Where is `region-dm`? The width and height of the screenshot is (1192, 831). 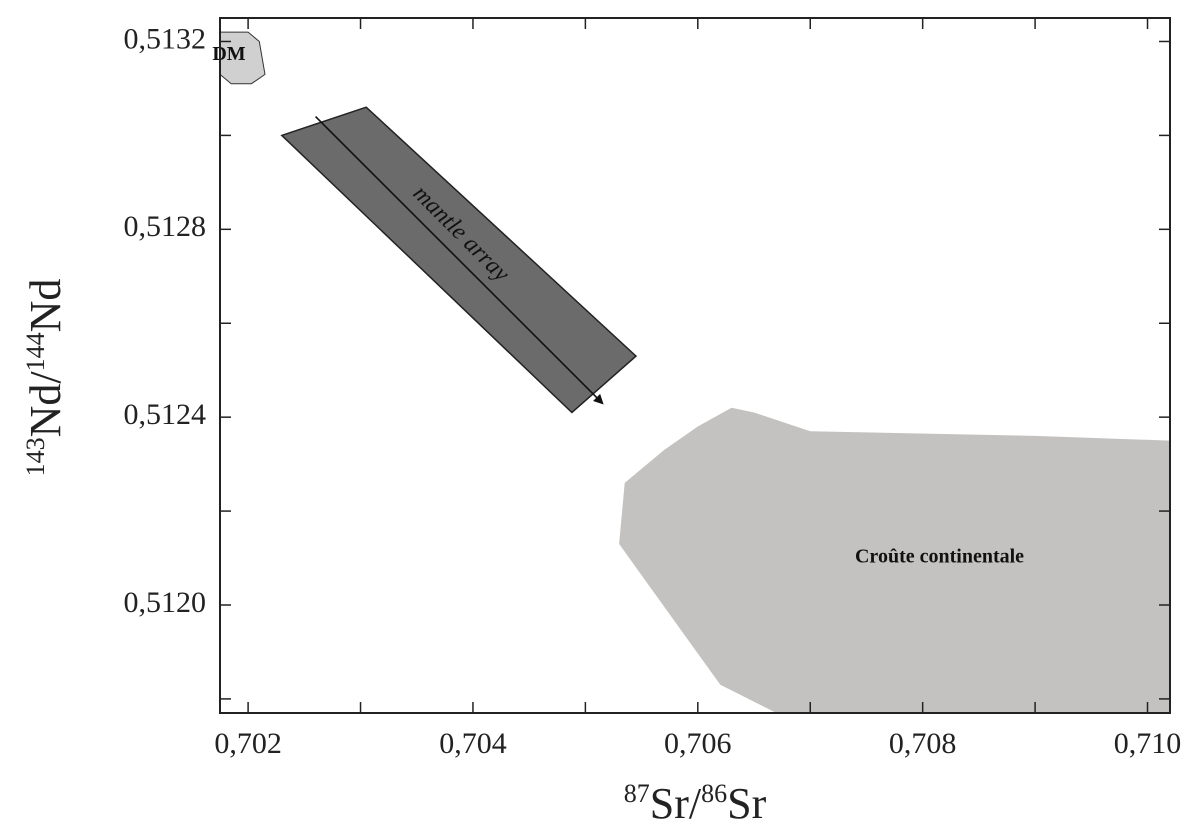
region-dm is located at coordinates (243, 58).